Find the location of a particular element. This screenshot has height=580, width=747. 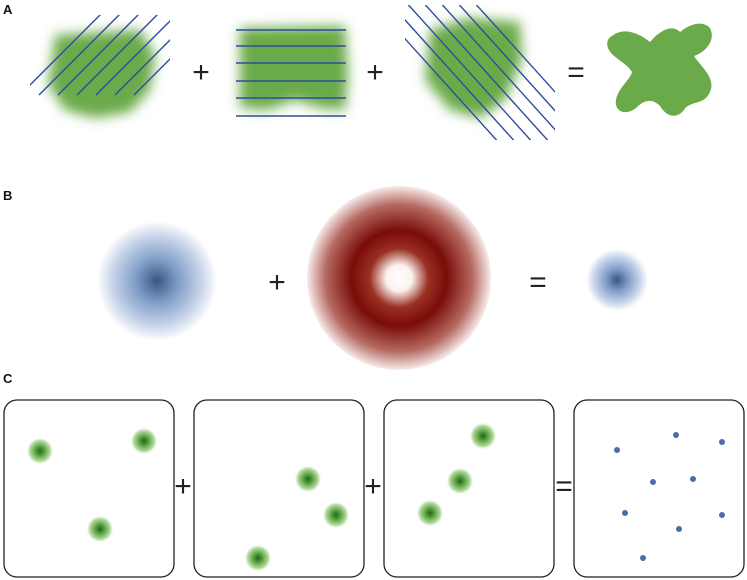

plus-sign-a2: + is located at coordinates (375, 72).